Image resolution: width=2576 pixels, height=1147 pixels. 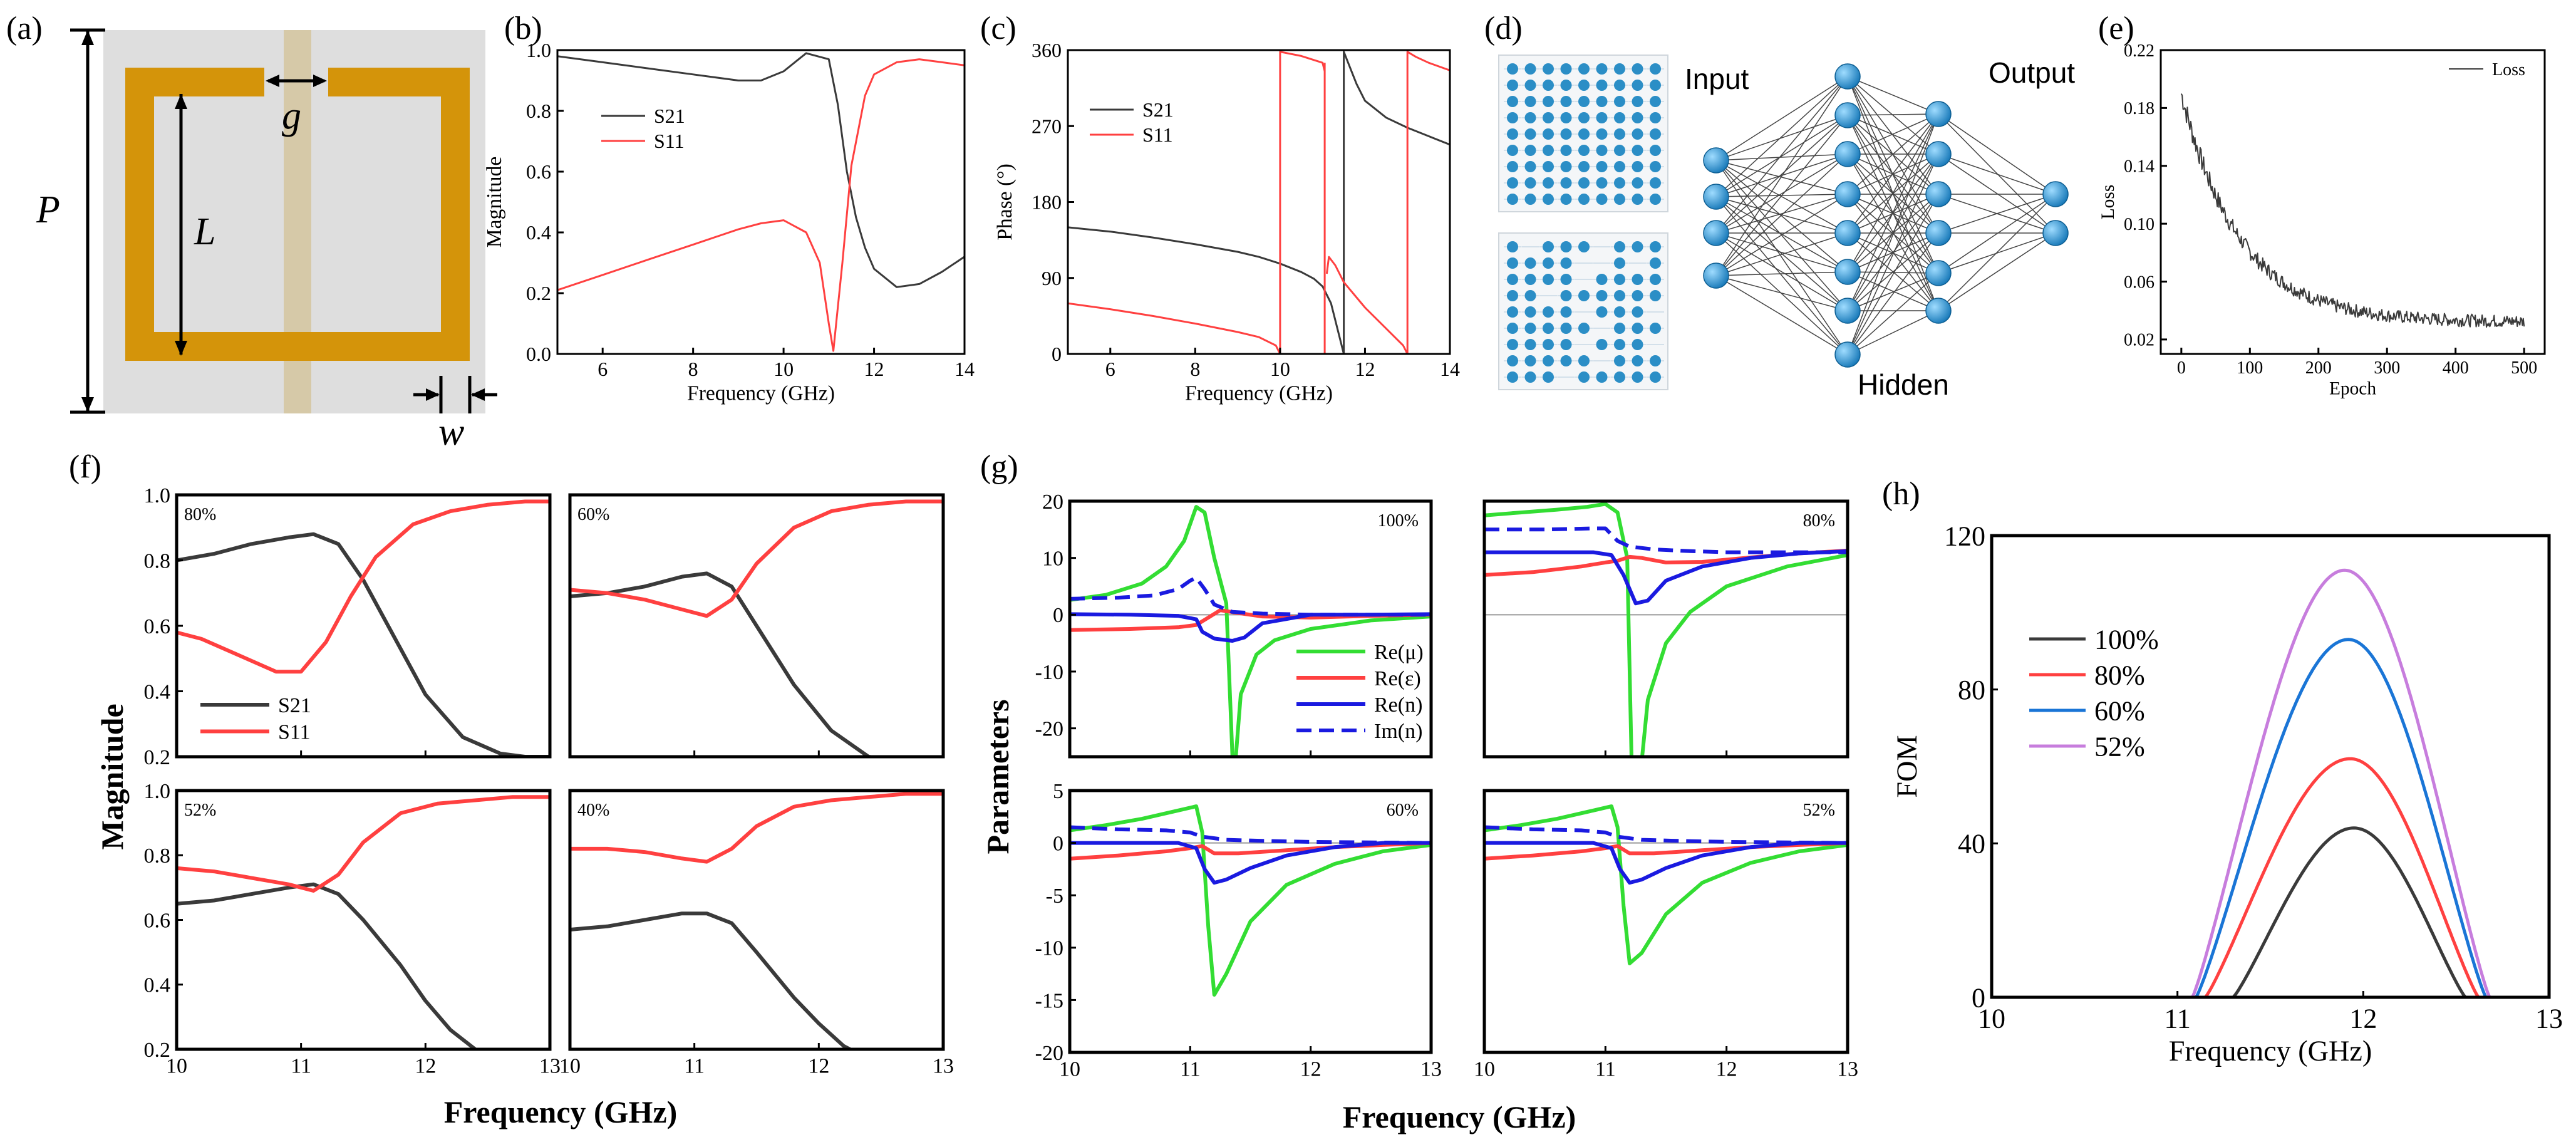 What do you see at coordinates (451, 432) in the screenshot?
I see `w-label: w` at bounding box center [451, 432].